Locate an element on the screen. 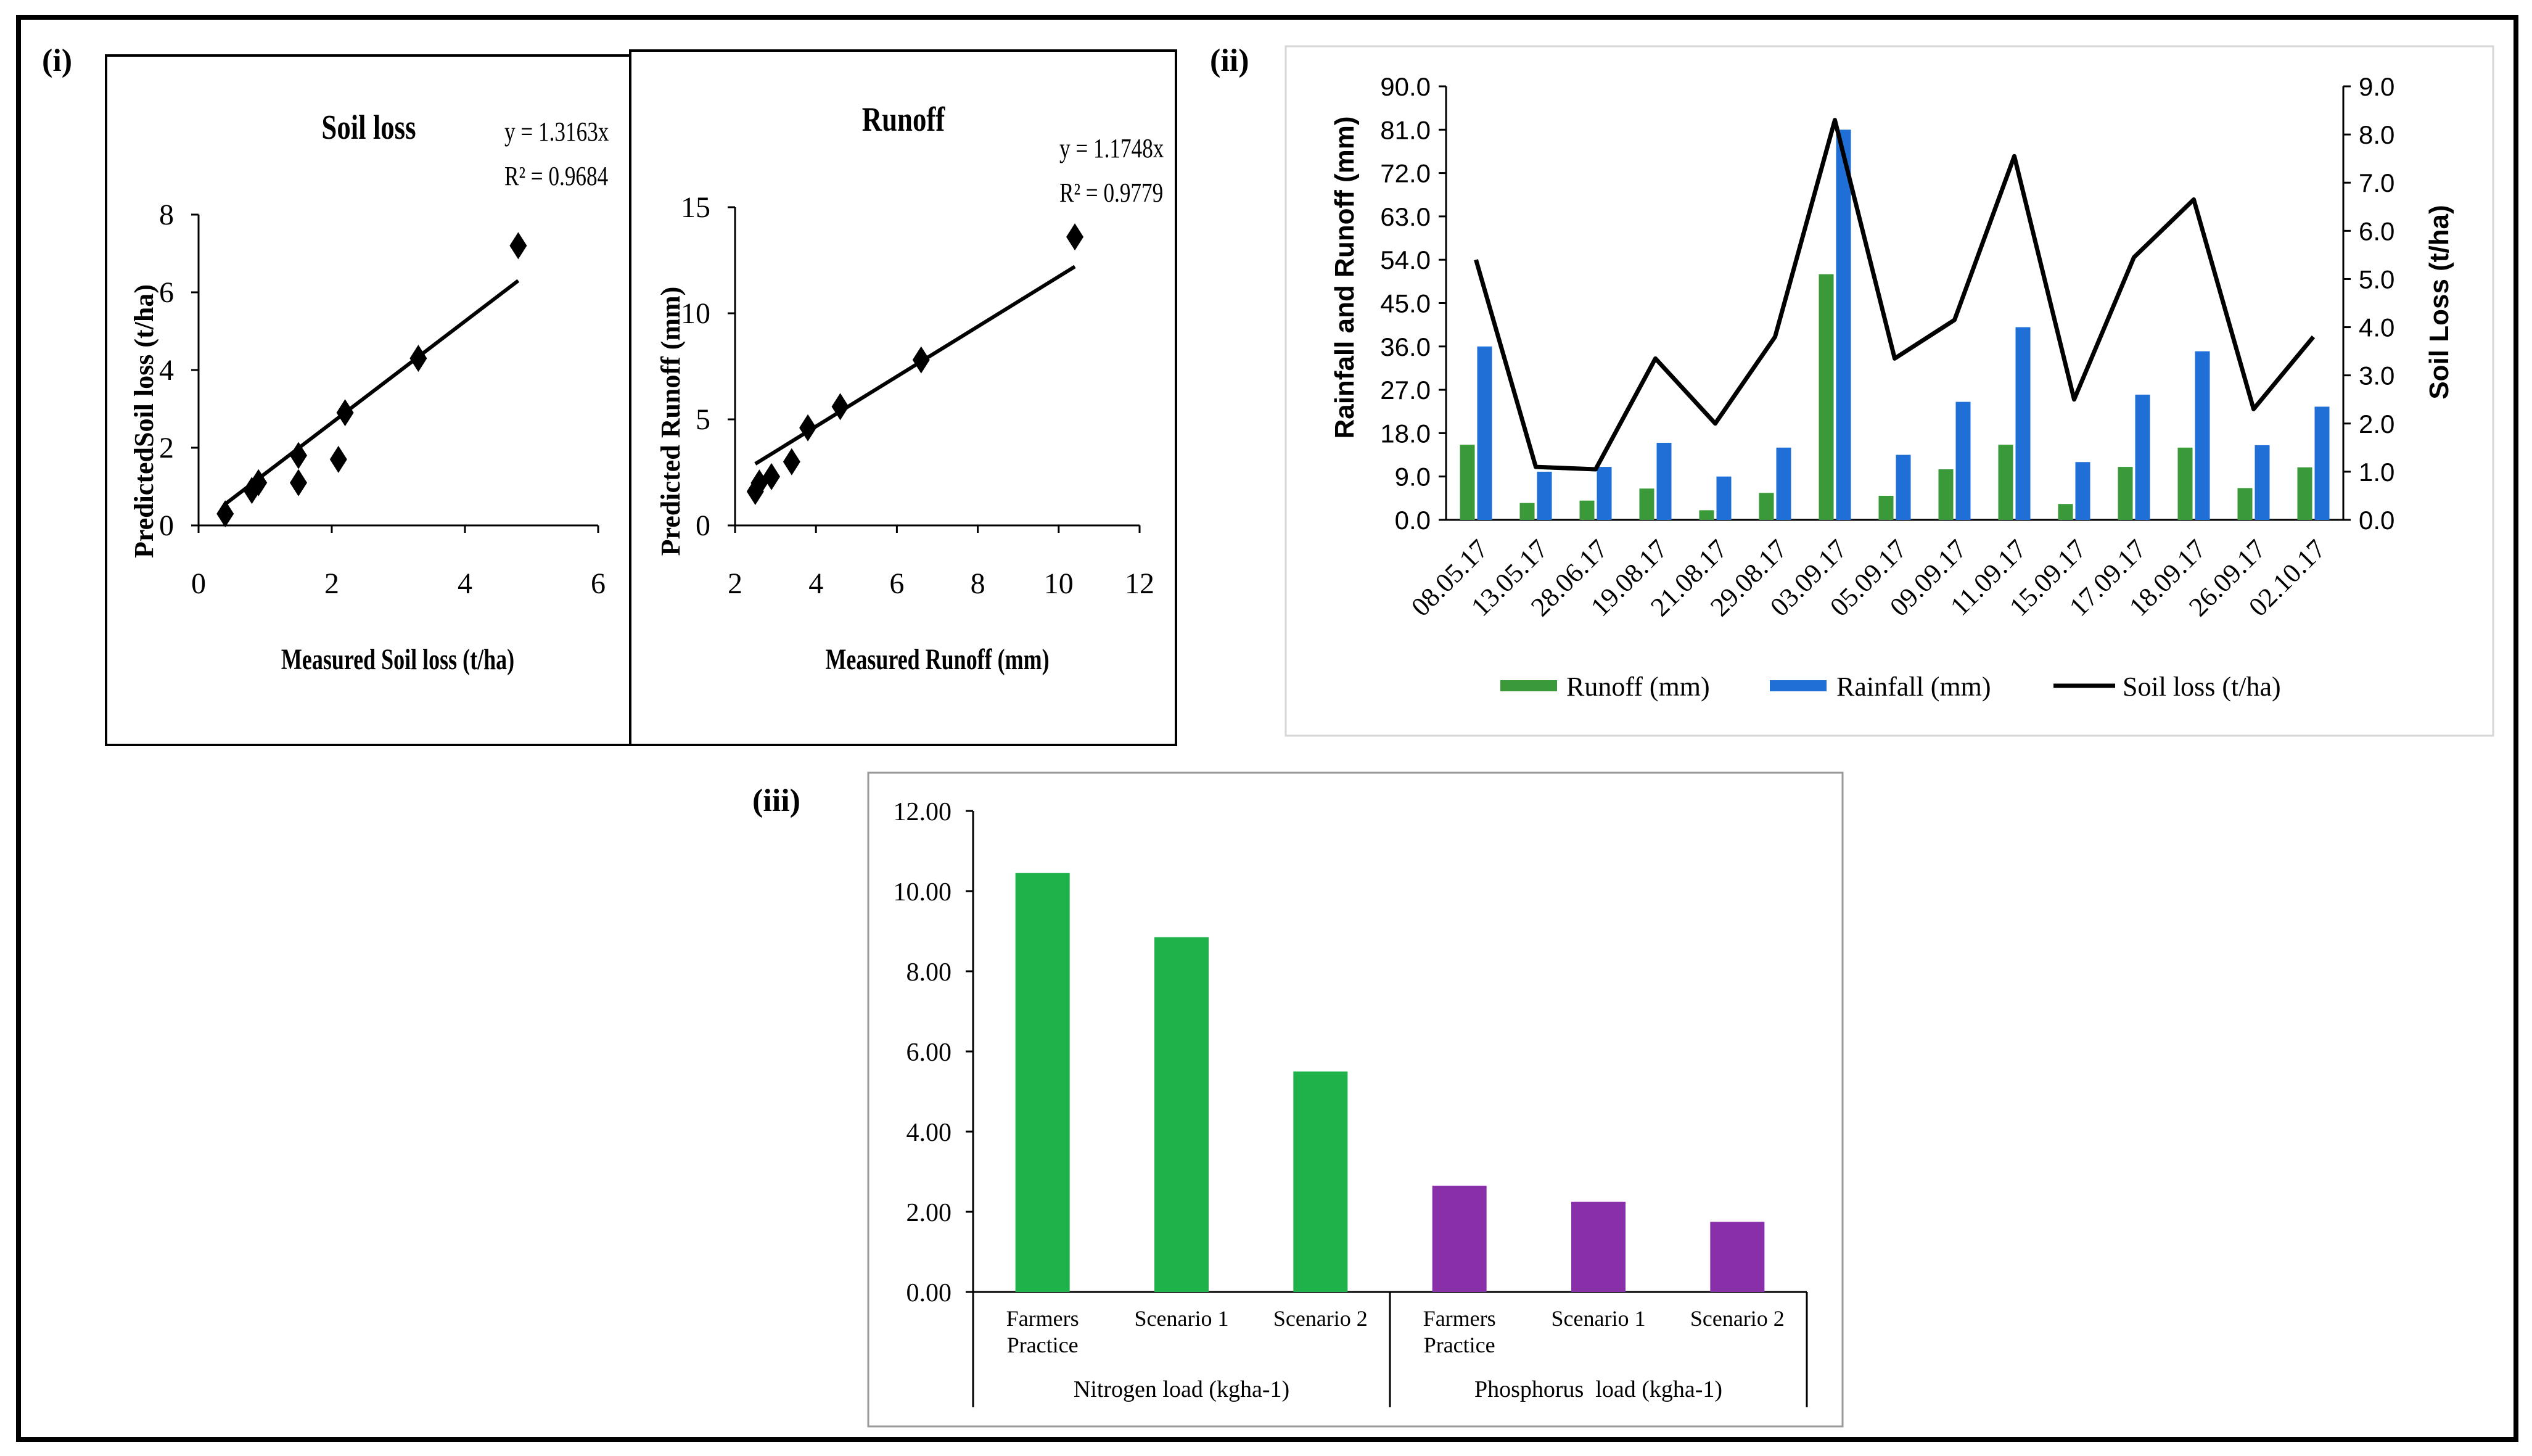  runoff-xtick-label: 8 is located at coordinates (978, 583).